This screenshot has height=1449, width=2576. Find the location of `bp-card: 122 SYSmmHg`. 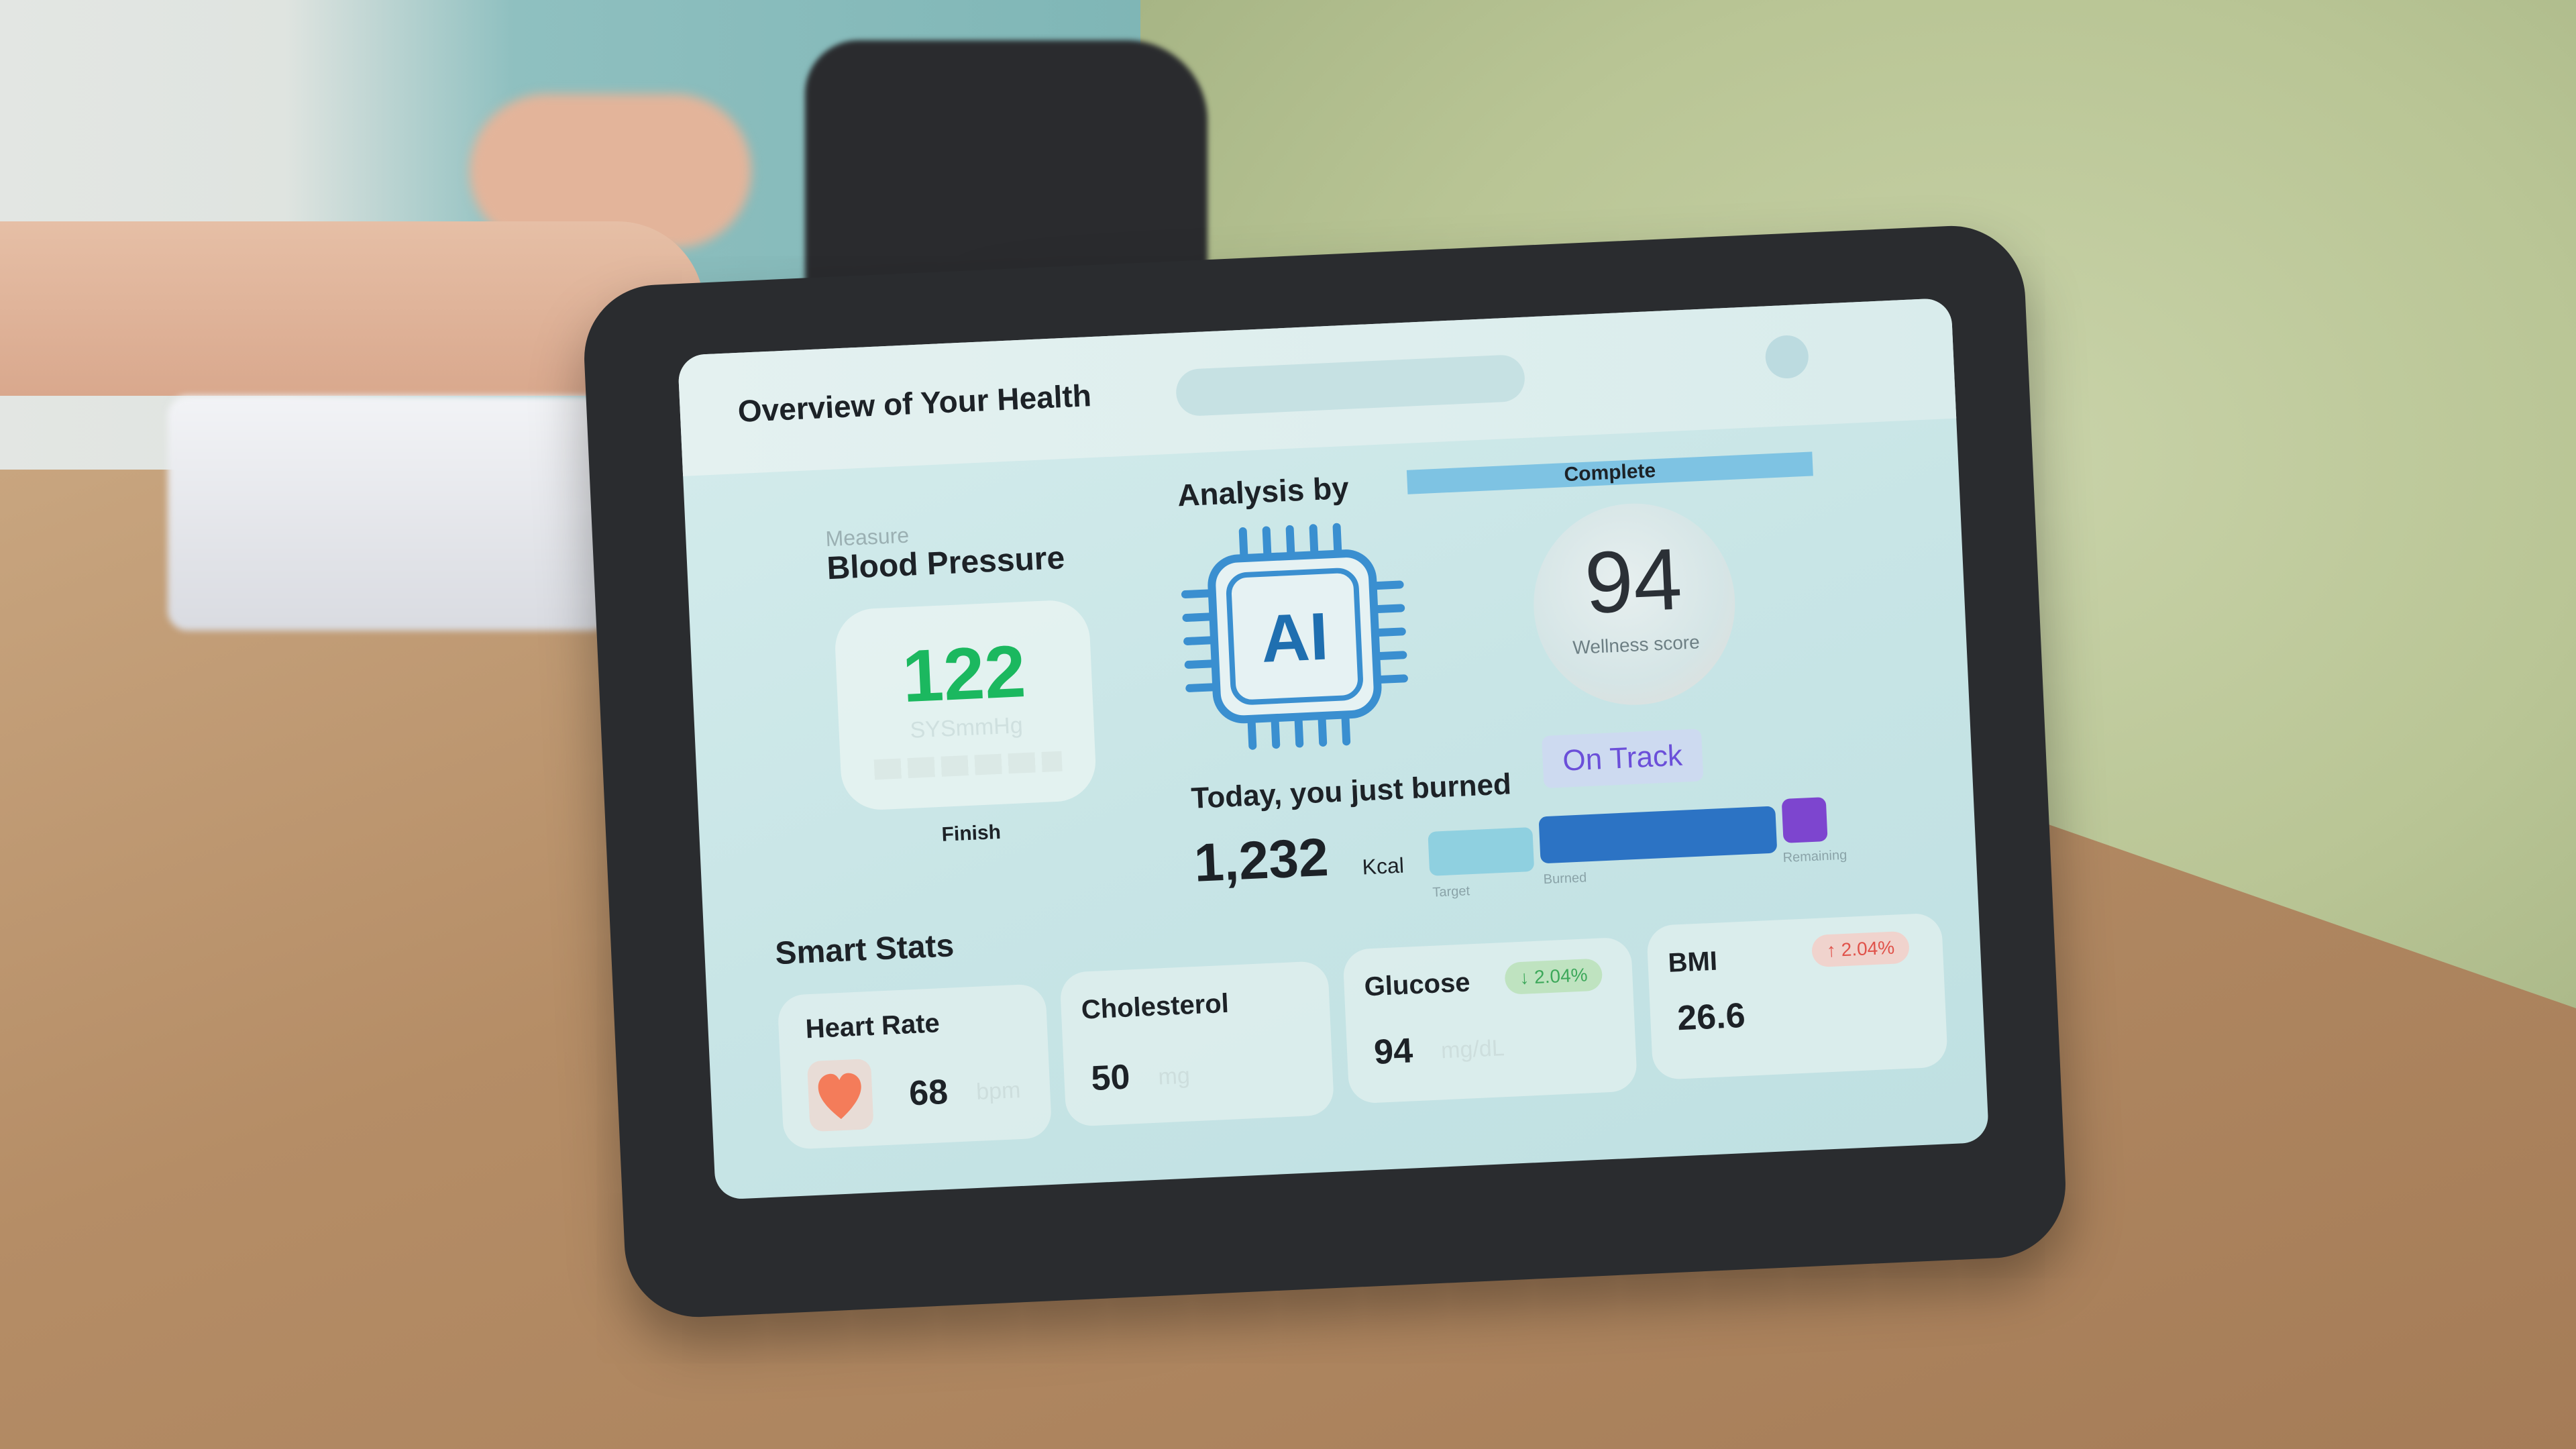

bp-card: 122 SYSmmHg is located at coordinates (965, 705).